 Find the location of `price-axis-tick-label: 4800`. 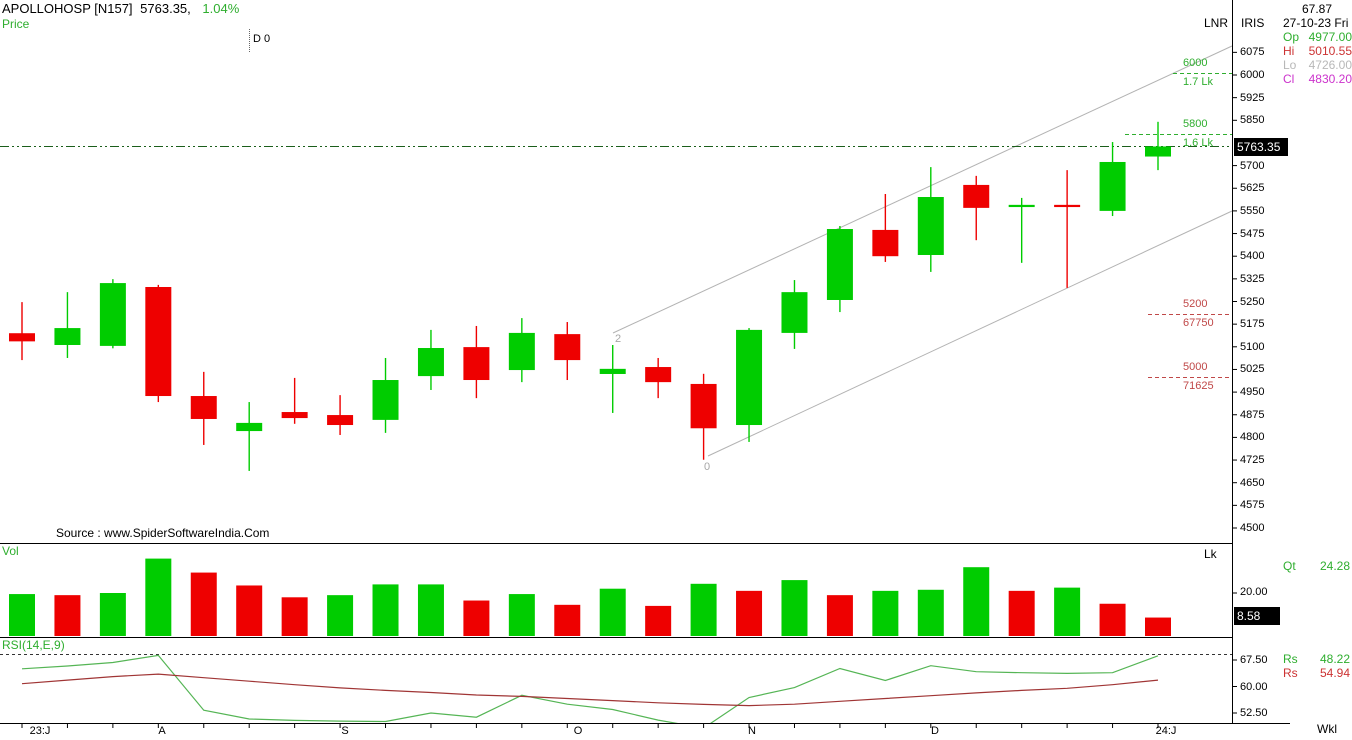

price-axis-tick-label: 4800 is located at coordinates (1252, 437).